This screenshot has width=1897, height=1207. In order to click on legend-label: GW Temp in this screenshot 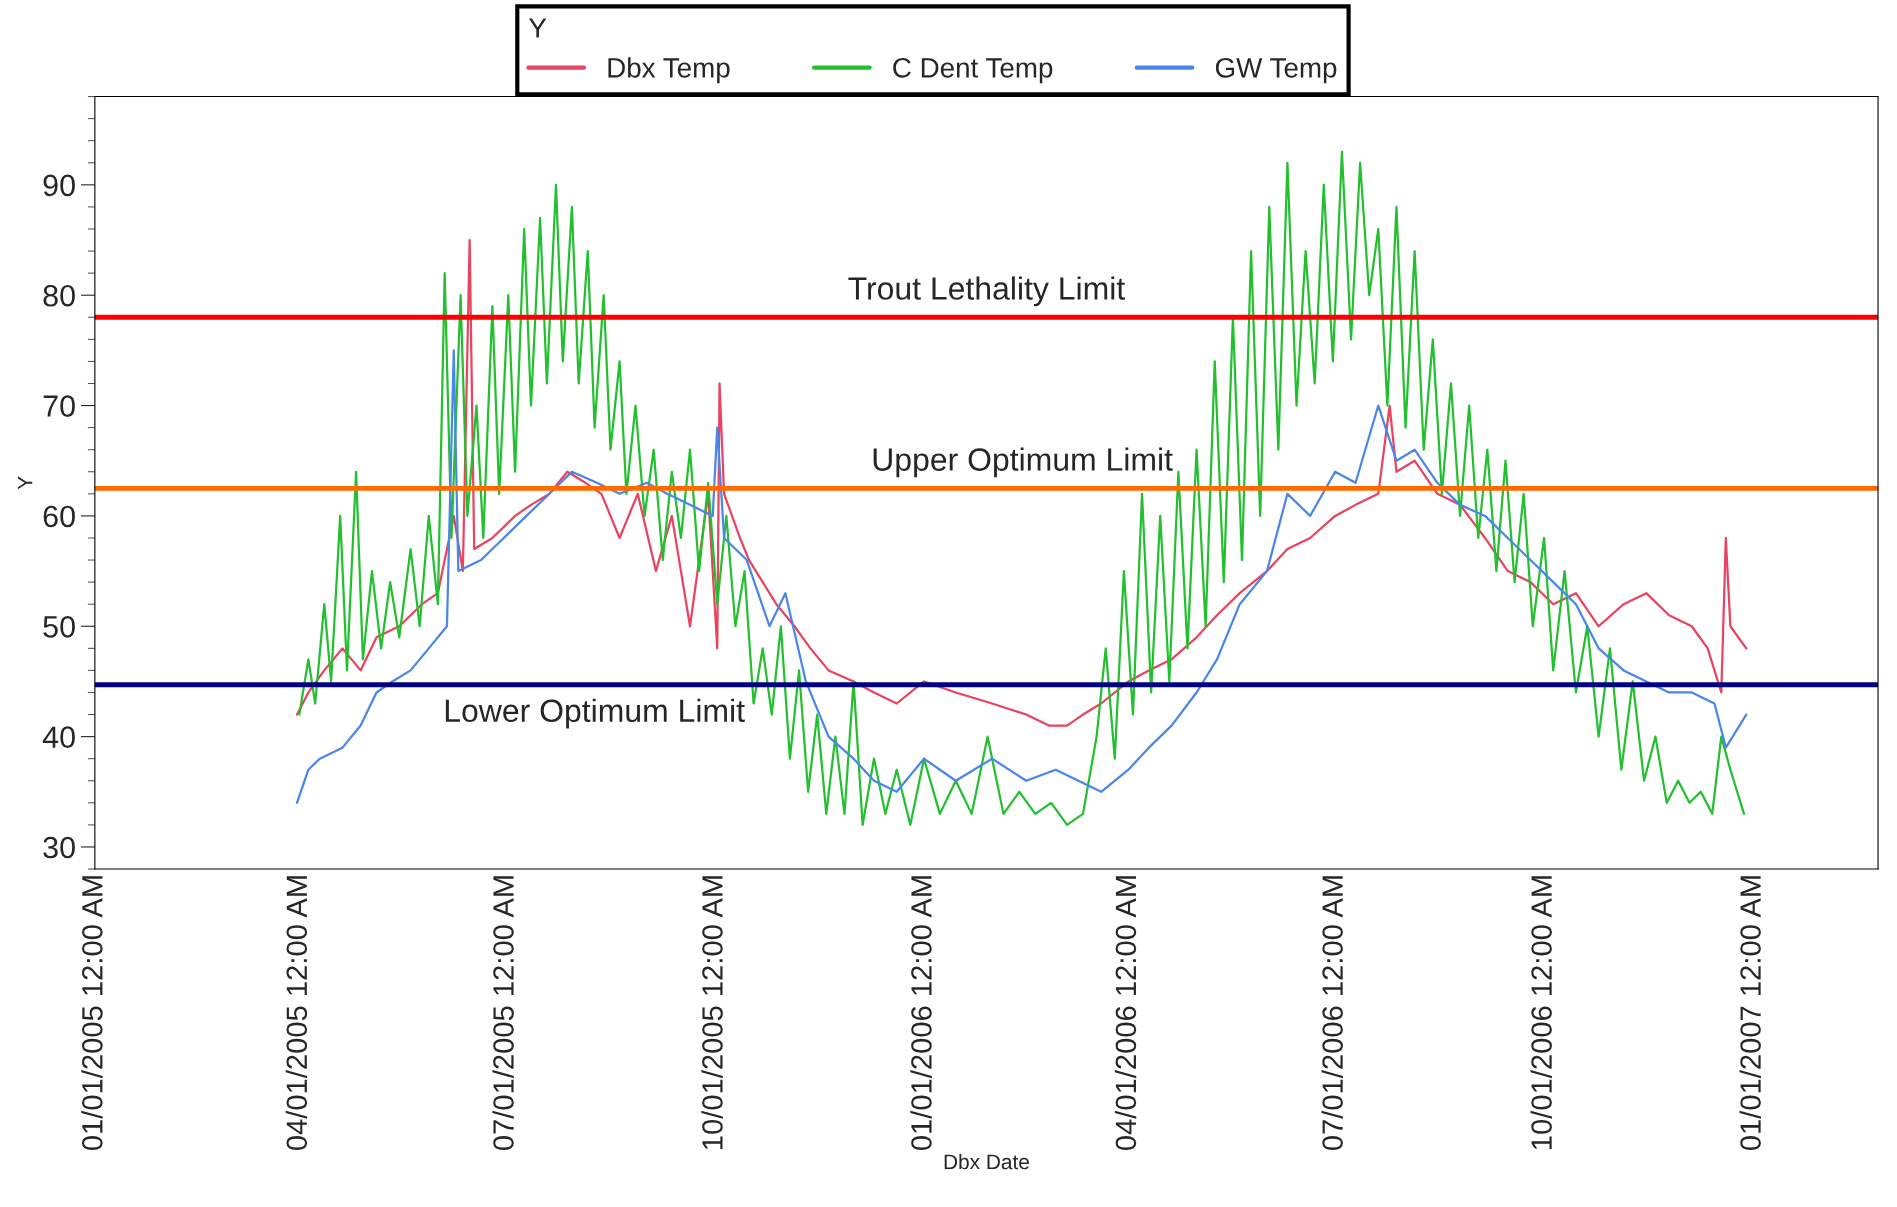, I will do `click(1276, 70)`.